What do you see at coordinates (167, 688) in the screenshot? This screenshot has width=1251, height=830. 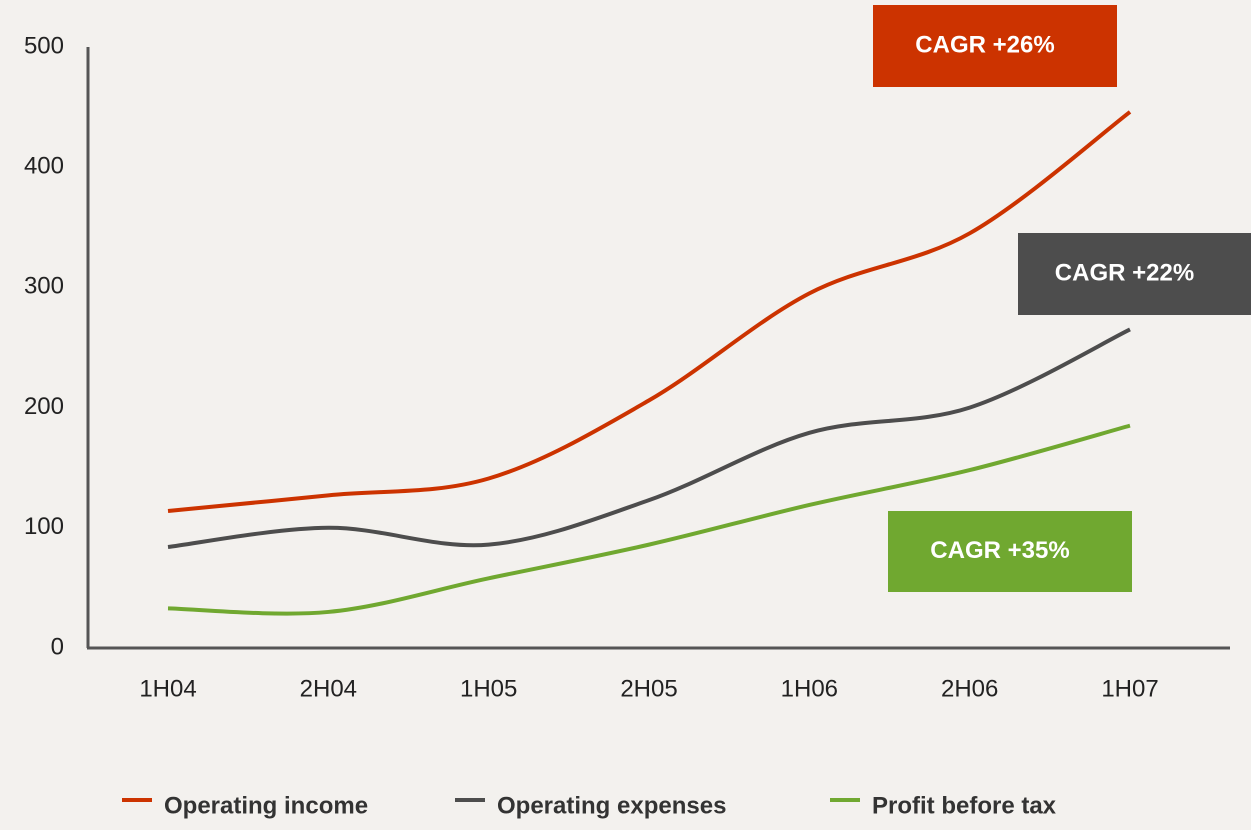 I see `x-tick-label: 1H04` at bounding box center [167, 688].